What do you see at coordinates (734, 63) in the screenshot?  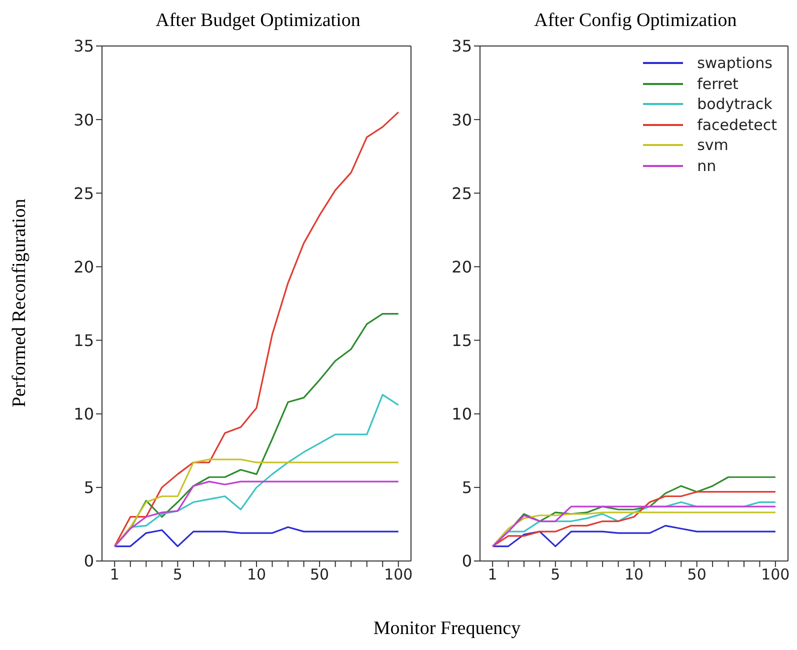 I see `legend-label: swaptions` at bounding box center [734, 63].